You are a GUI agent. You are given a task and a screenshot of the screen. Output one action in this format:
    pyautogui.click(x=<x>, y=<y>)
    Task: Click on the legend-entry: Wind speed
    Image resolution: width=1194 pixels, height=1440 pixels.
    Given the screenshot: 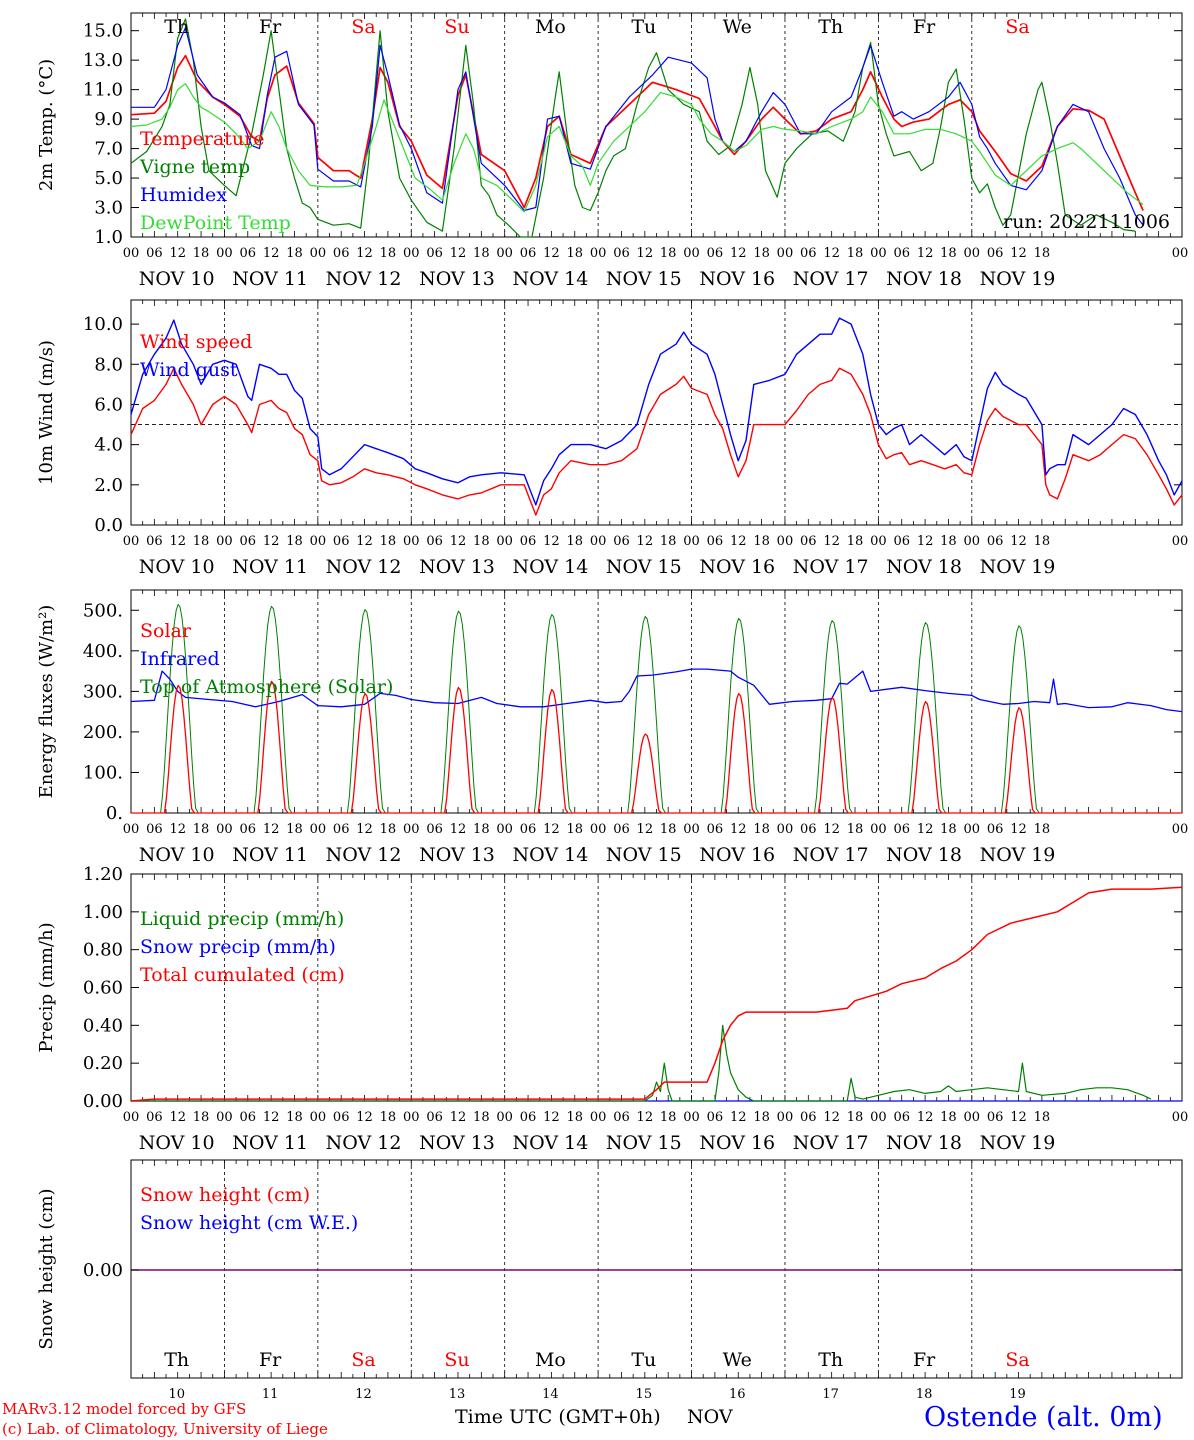 What is the action you would take?
    pyautogui.click(x=196, y=342)
    